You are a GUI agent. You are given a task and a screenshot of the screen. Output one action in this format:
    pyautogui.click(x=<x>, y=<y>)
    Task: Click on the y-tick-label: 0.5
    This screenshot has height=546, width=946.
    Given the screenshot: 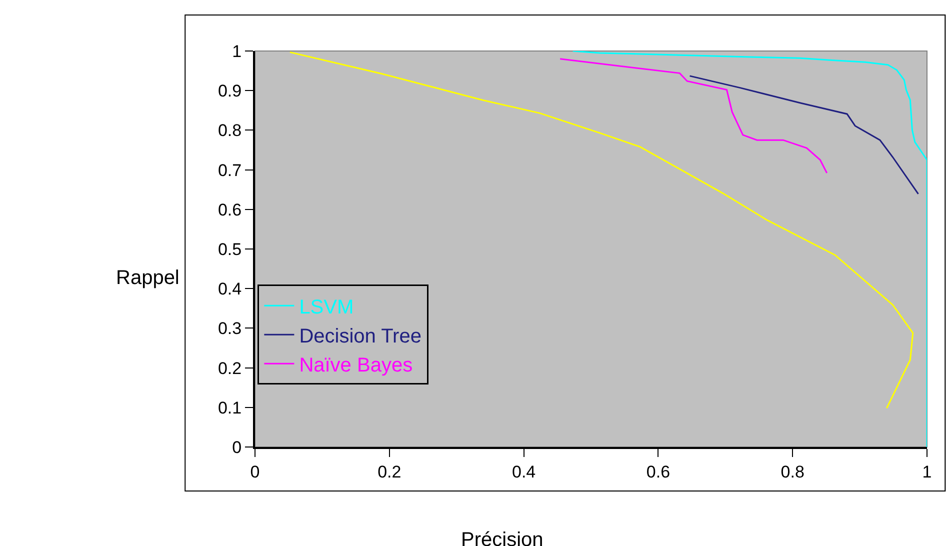 What is the action you would take?
    pyautogui.click(x=230, y=249)
    